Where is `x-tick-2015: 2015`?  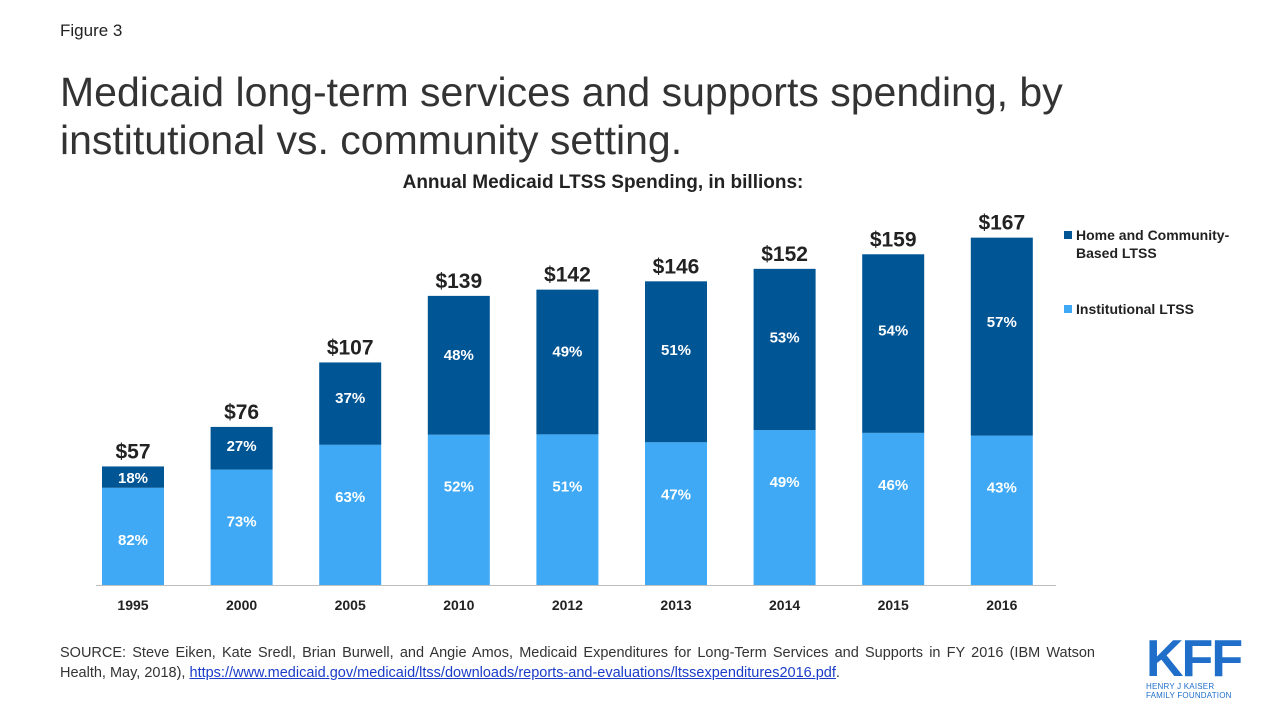 x-tick-2015: 2015 is located at coordinates (893, 605).